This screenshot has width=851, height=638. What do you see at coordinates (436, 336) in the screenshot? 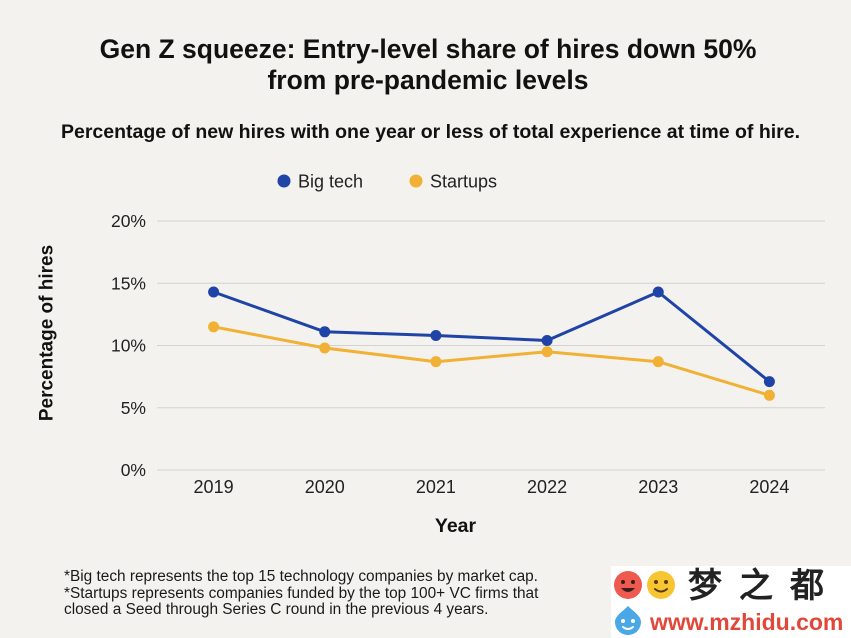
I see `big-tech-point-2021` at bounding box center [436, 336].